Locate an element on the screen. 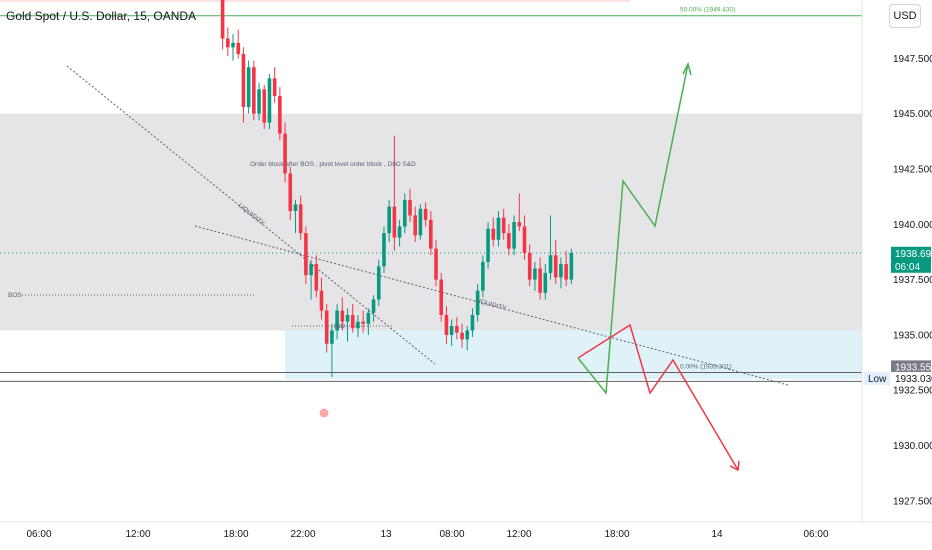  bos-label: BOS is located at coordinates (15, 295).